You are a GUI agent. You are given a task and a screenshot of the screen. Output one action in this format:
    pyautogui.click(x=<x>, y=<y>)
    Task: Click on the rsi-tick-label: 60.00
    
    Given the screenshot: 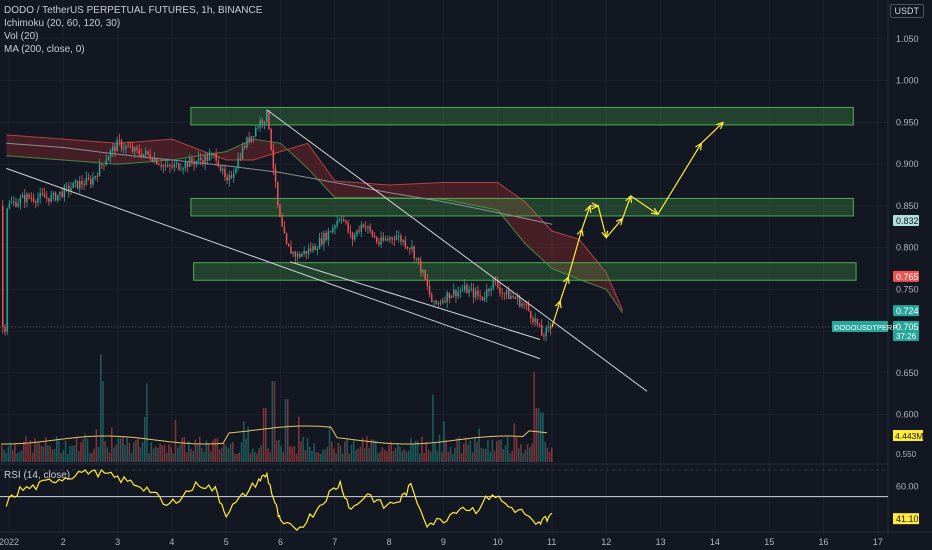 What is the action you would take?
    pyautogui.click(x=907, y=487)
    